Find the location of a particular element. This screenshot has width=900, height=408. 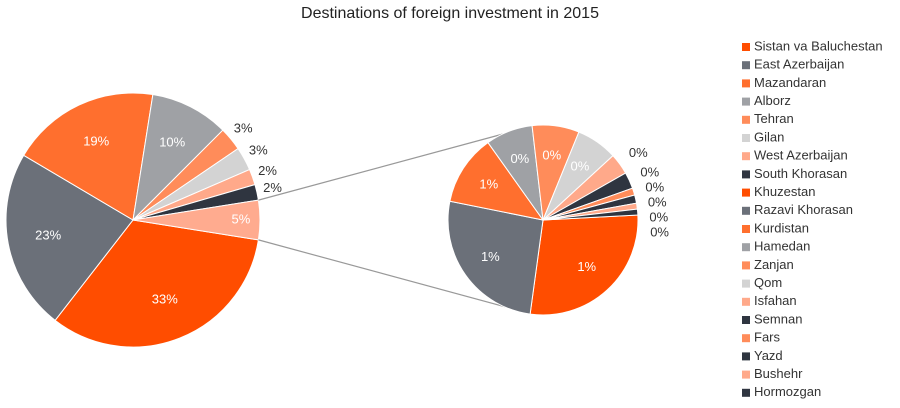

legend-label: West Azerbaijan is located at coordinates (801, 155).